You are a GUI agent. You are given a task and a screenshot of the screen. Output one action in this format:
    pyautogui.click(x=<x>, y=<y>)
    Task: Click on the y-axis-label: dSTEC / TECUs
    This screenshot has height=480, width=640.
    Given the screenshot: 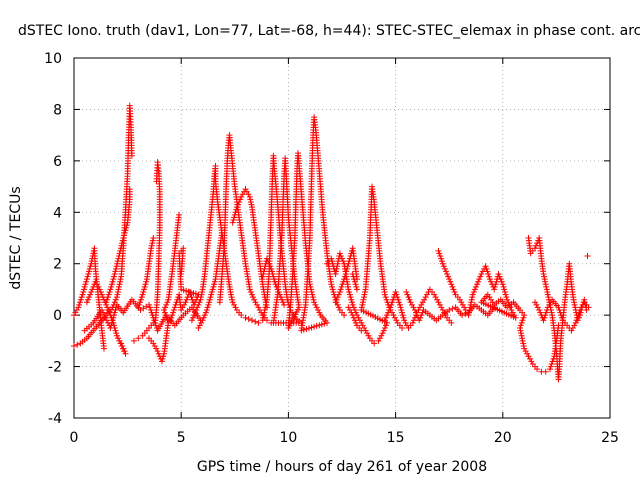 What is the action you would take?
    pyautogui.click(x=16, y=237)
    